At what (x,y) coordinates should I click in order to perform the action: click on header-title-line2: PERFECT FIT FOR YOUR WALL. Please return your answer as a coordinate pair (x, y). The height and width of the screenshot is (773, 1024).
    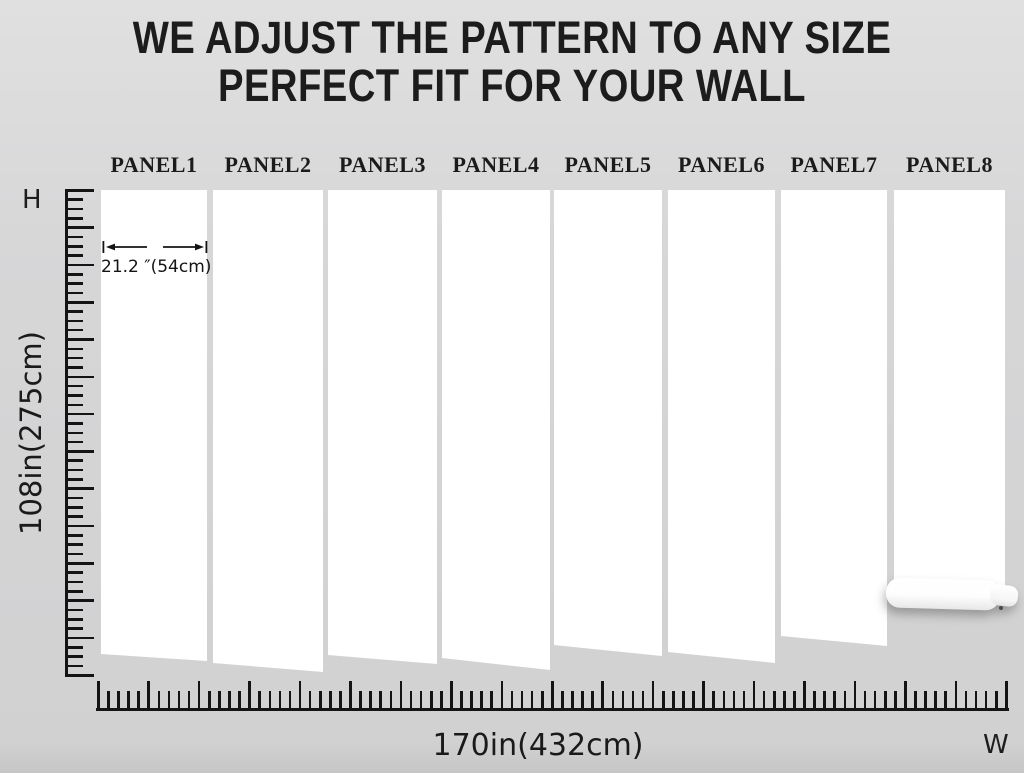
    Looking at the image, I should click on (512, 85).